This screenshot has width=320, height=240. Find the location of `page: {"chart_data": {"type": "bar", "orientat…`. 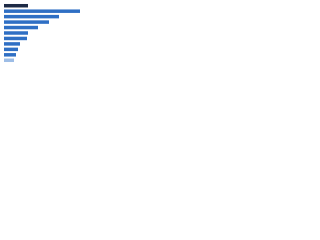

page: {"chart_data": {"type": "bar", "orientat… is located at coordinates (50, 35).